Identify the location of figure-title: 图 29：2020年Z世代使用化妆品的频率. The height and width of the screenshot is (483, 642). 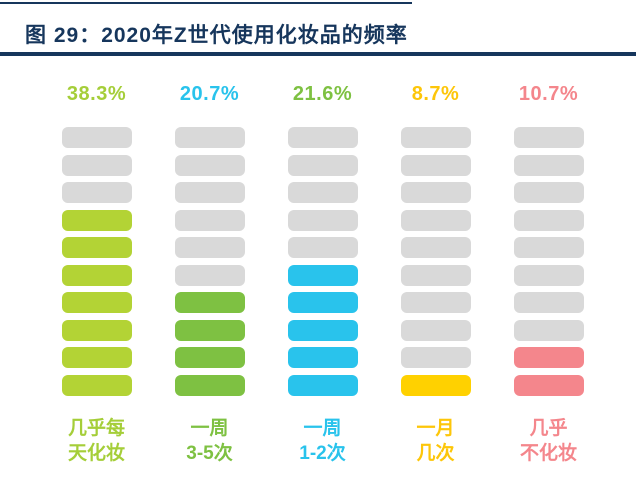
(216, 35).